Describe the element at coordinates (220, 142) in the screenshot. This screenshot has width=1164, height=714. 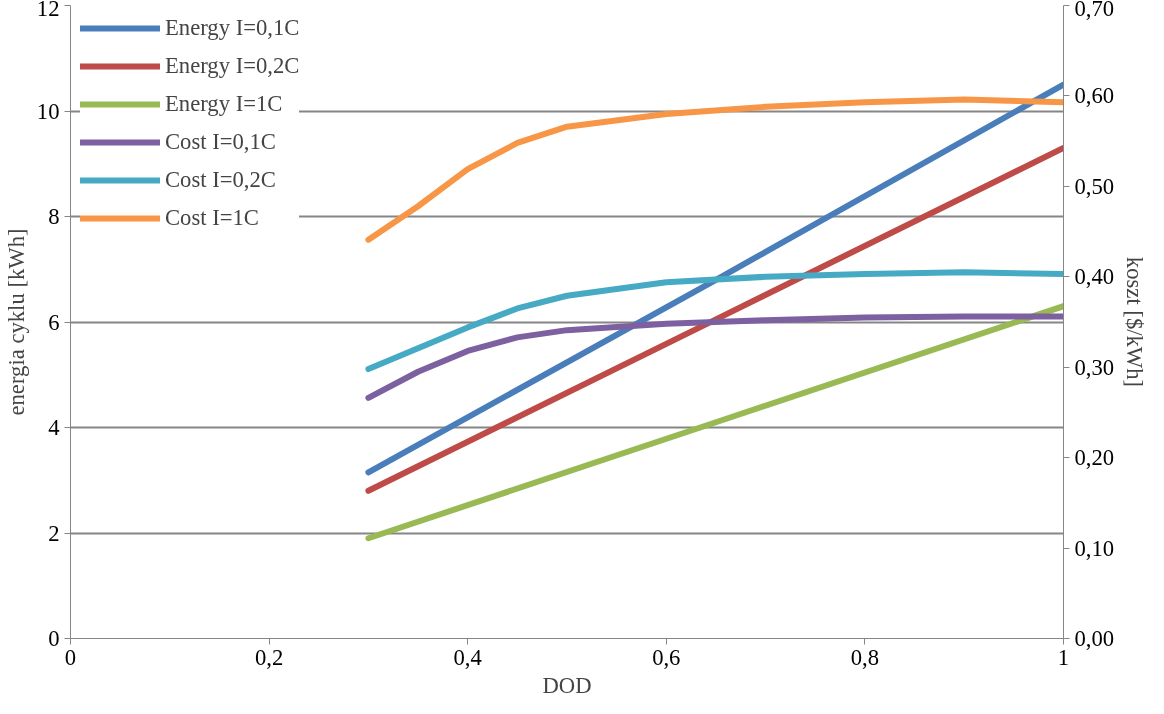
I see `legend-label: Cost I=0,1C` at that location.